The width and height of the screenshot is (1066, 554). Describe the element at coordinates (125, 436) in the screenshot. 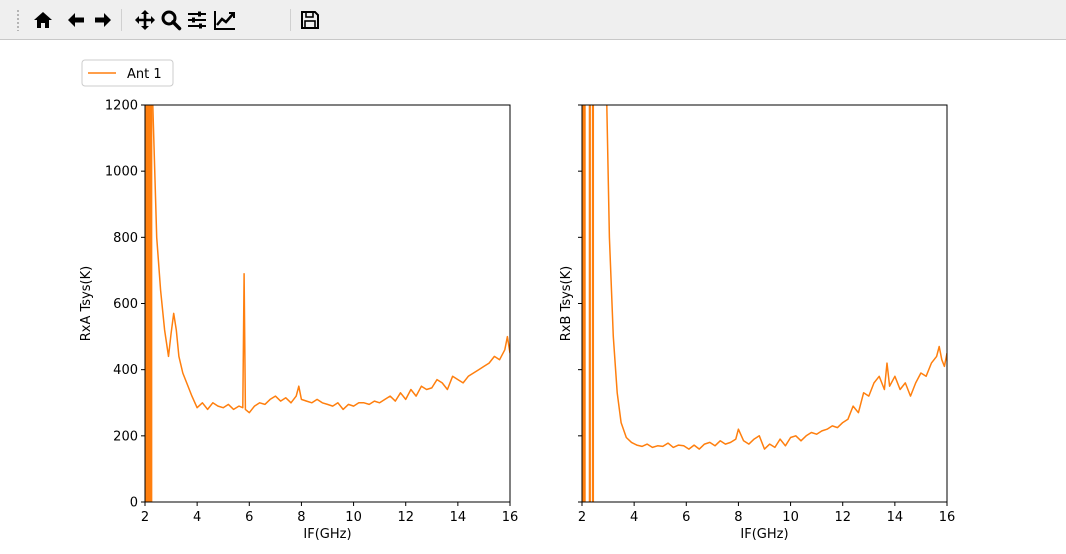

I see `rxa-y-tick-label: 200` at that location.